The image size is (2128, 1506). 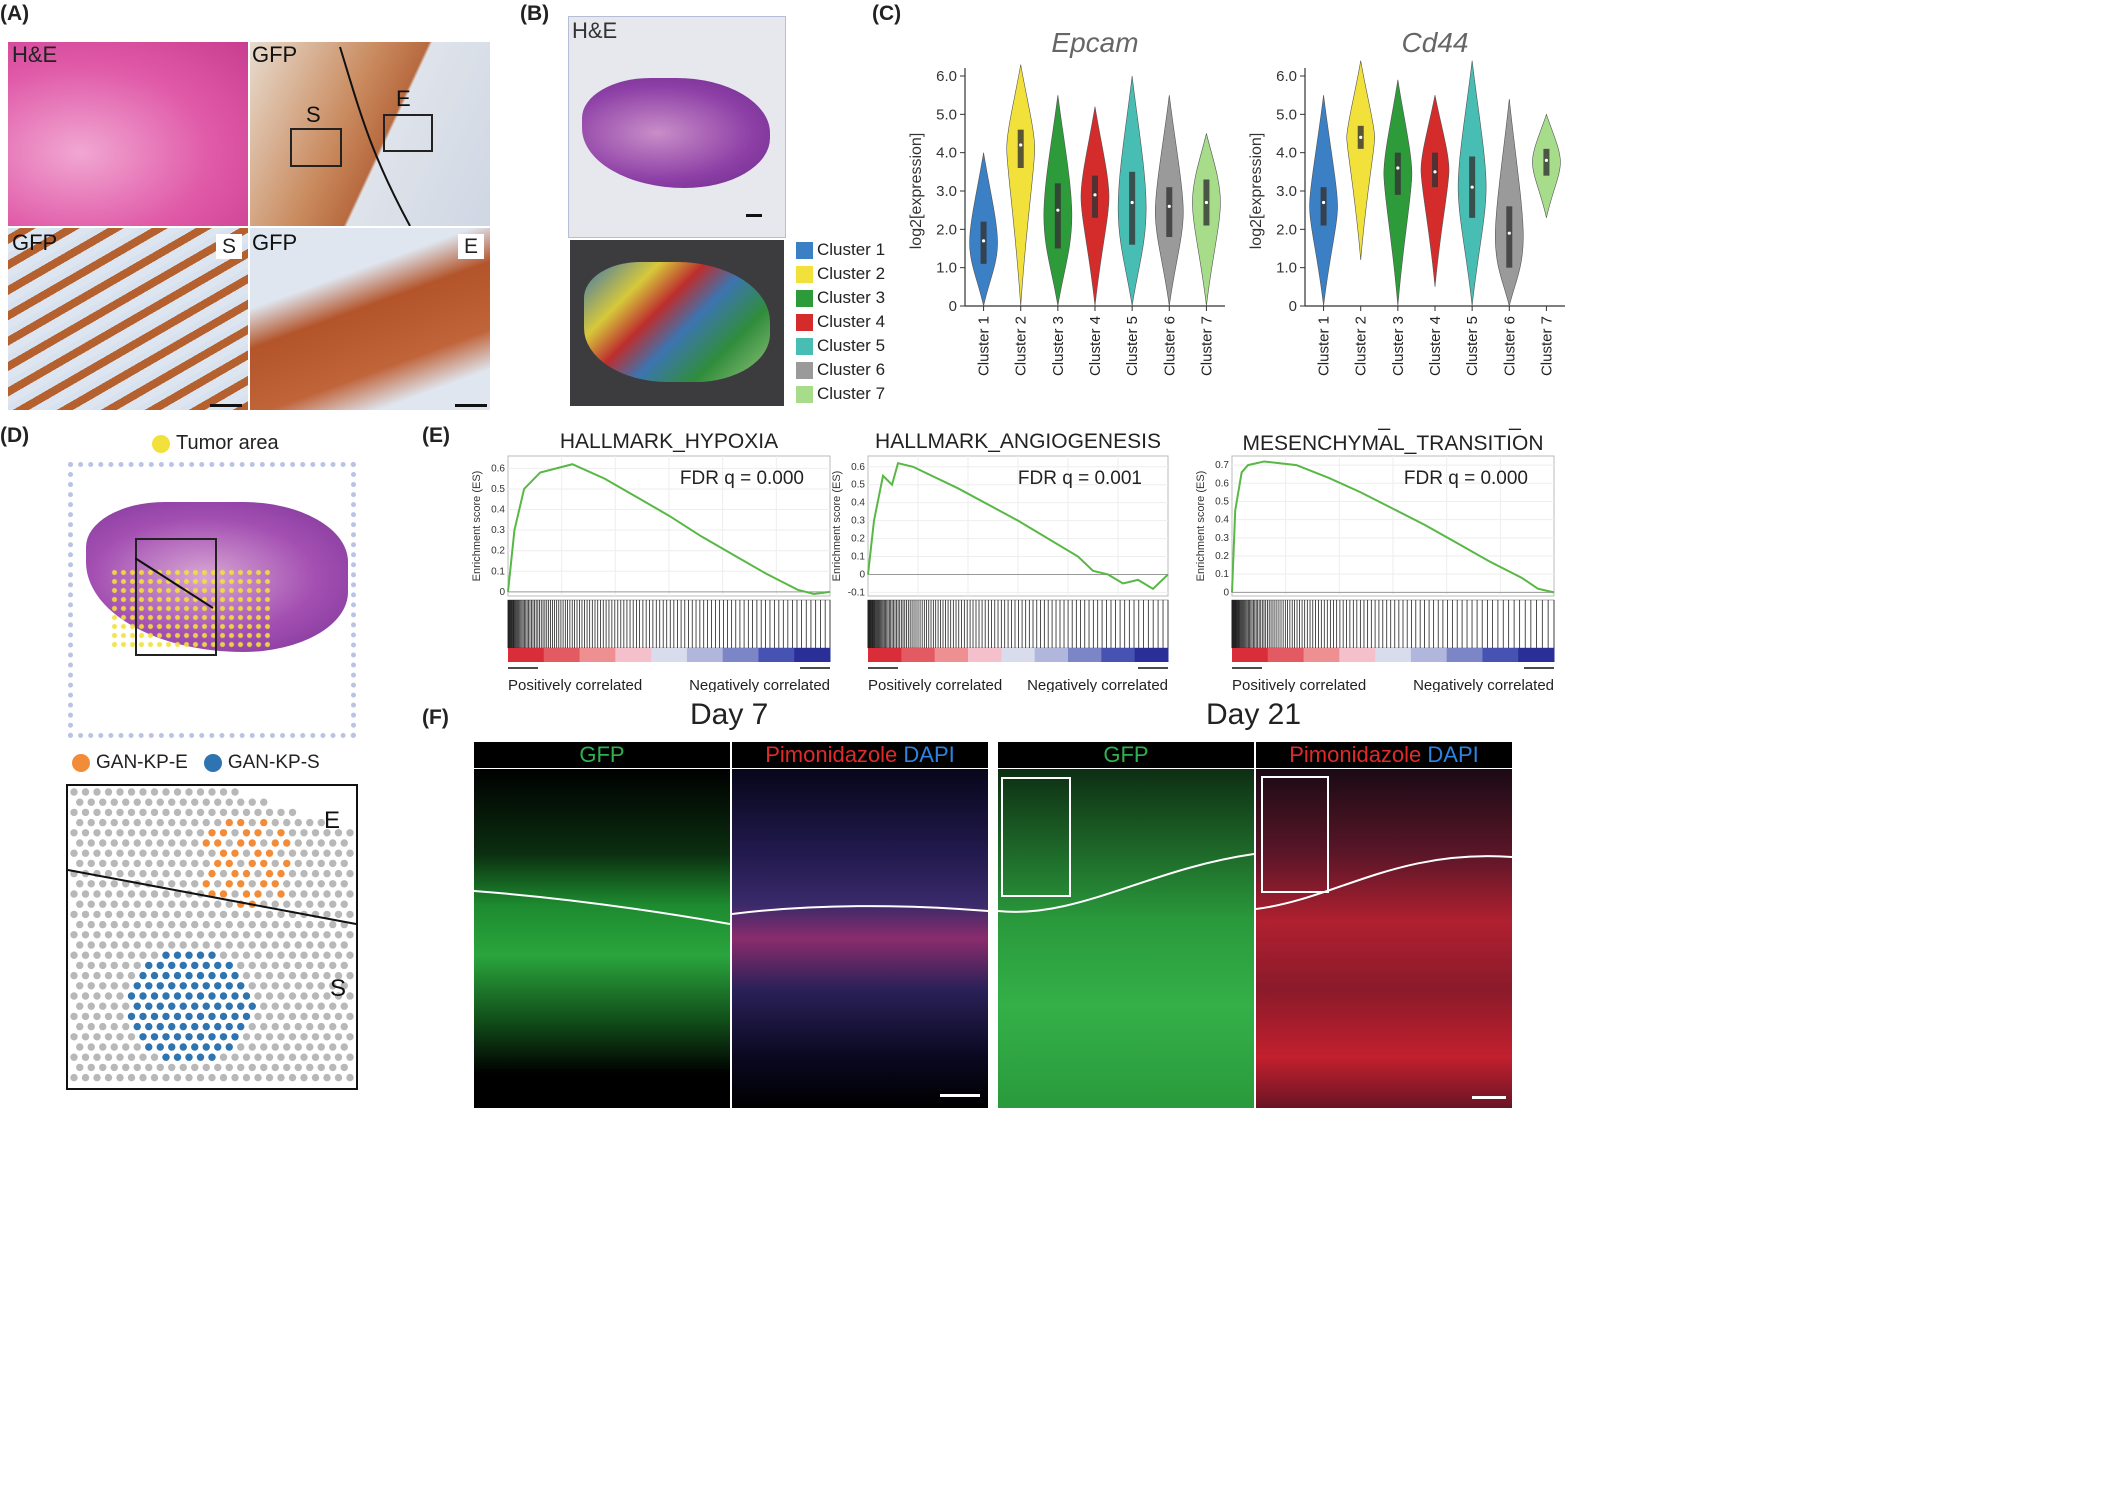 What do you see at coordinates (860, 910) in the screenshot?
I see `day7-pimo-boundary` at bounding box center [860, 910].